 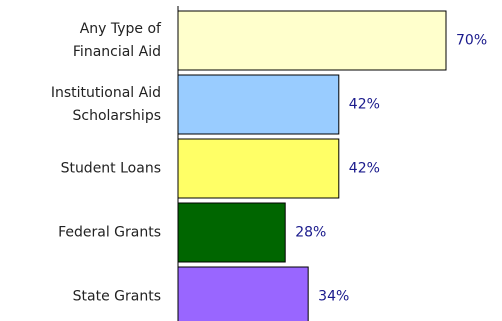 I want to click on category-label-2-line-1: Institutional Aid, so click(x=106, y=93).